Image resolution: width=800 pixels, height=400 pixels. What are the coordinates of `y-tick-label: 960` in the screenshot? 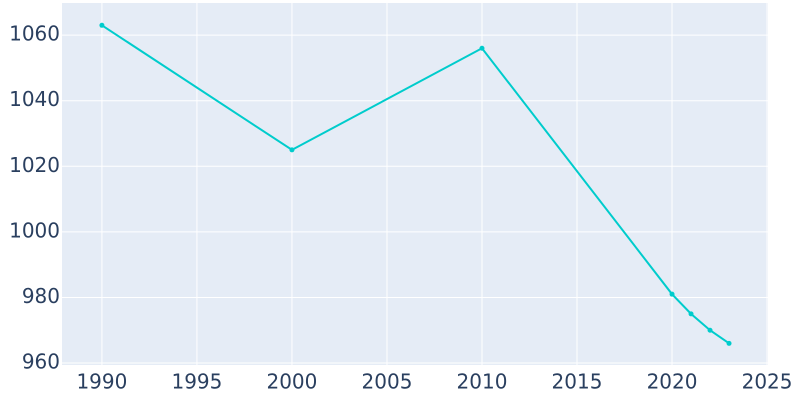 It's located at (41, 362).